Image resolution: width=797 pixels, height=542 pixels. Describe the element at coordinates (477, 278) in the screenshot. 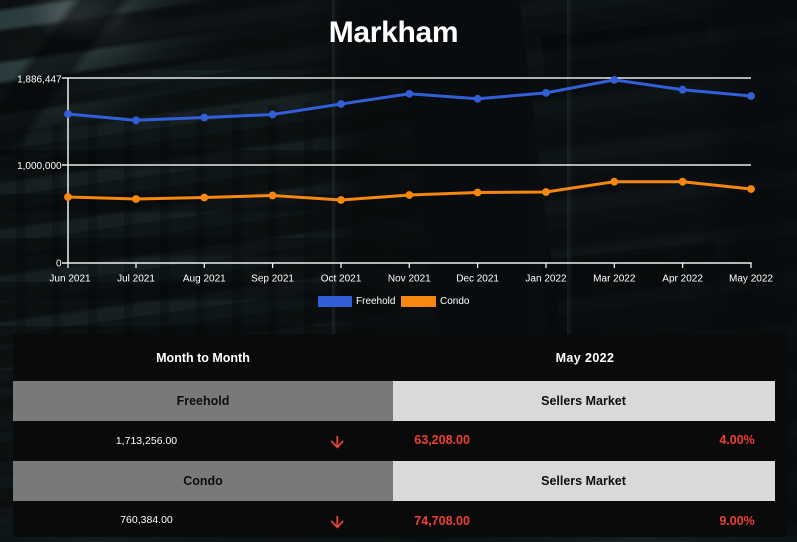

I see `svg-text: Dec 2021` at that location.